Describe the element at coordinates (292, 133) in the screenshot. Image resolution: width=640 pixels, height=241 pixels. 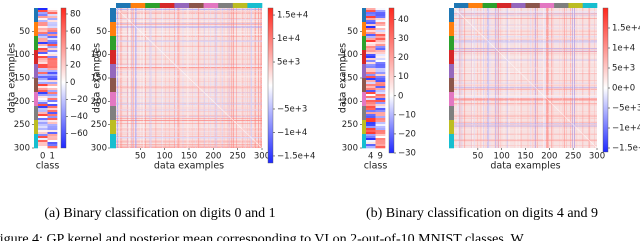
I see `colorbar-tick-label: −1e+4` at that location.